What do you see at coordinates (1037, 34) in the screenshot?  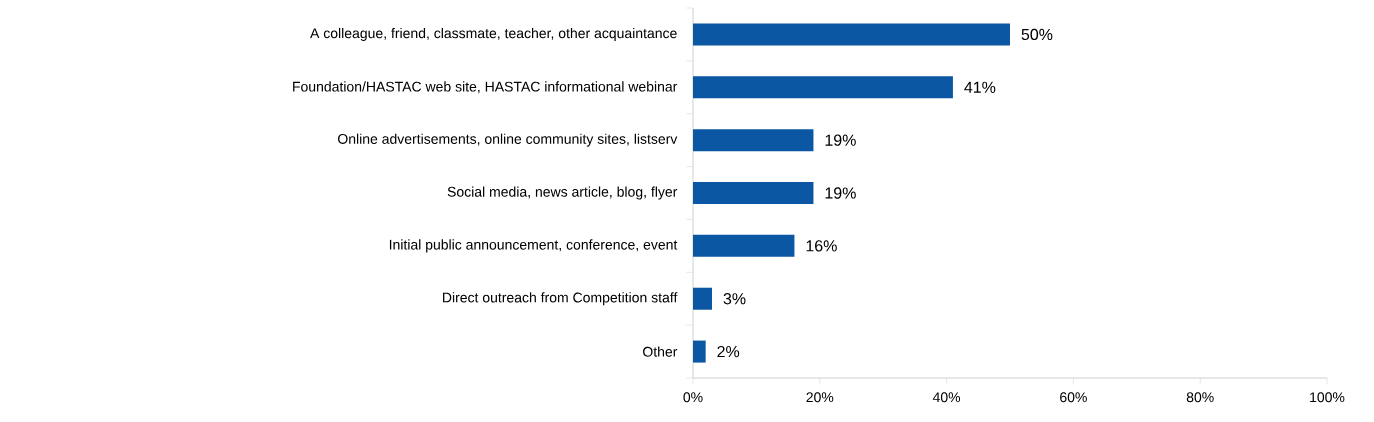 I see `data-label: 50%` at bounding box center [1037, 34].